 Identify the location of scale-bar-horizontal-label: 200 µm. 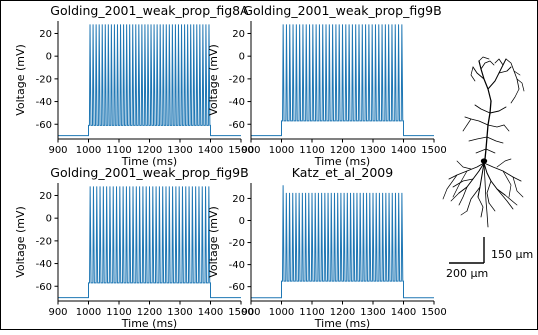
(467, 273).